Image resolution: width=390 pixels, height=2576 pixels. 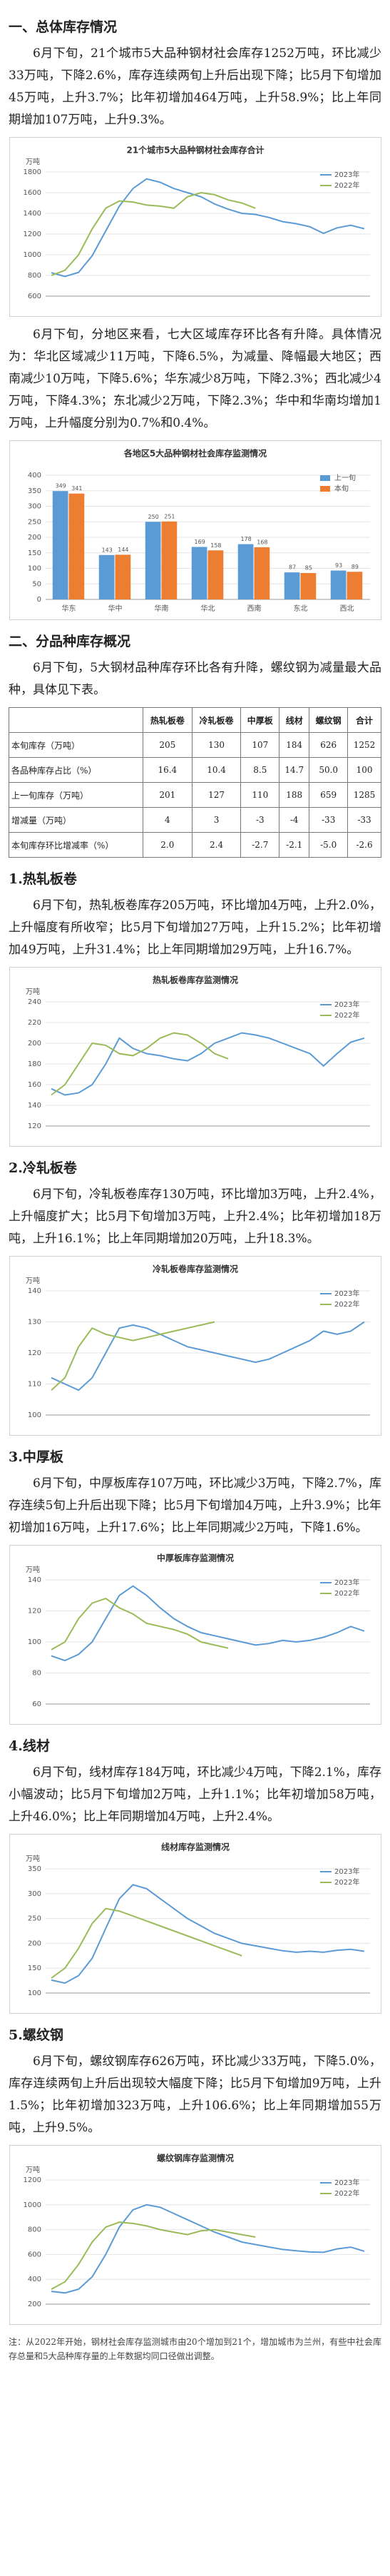 I want to click on data-label: 349, so click(x=60, y=487).